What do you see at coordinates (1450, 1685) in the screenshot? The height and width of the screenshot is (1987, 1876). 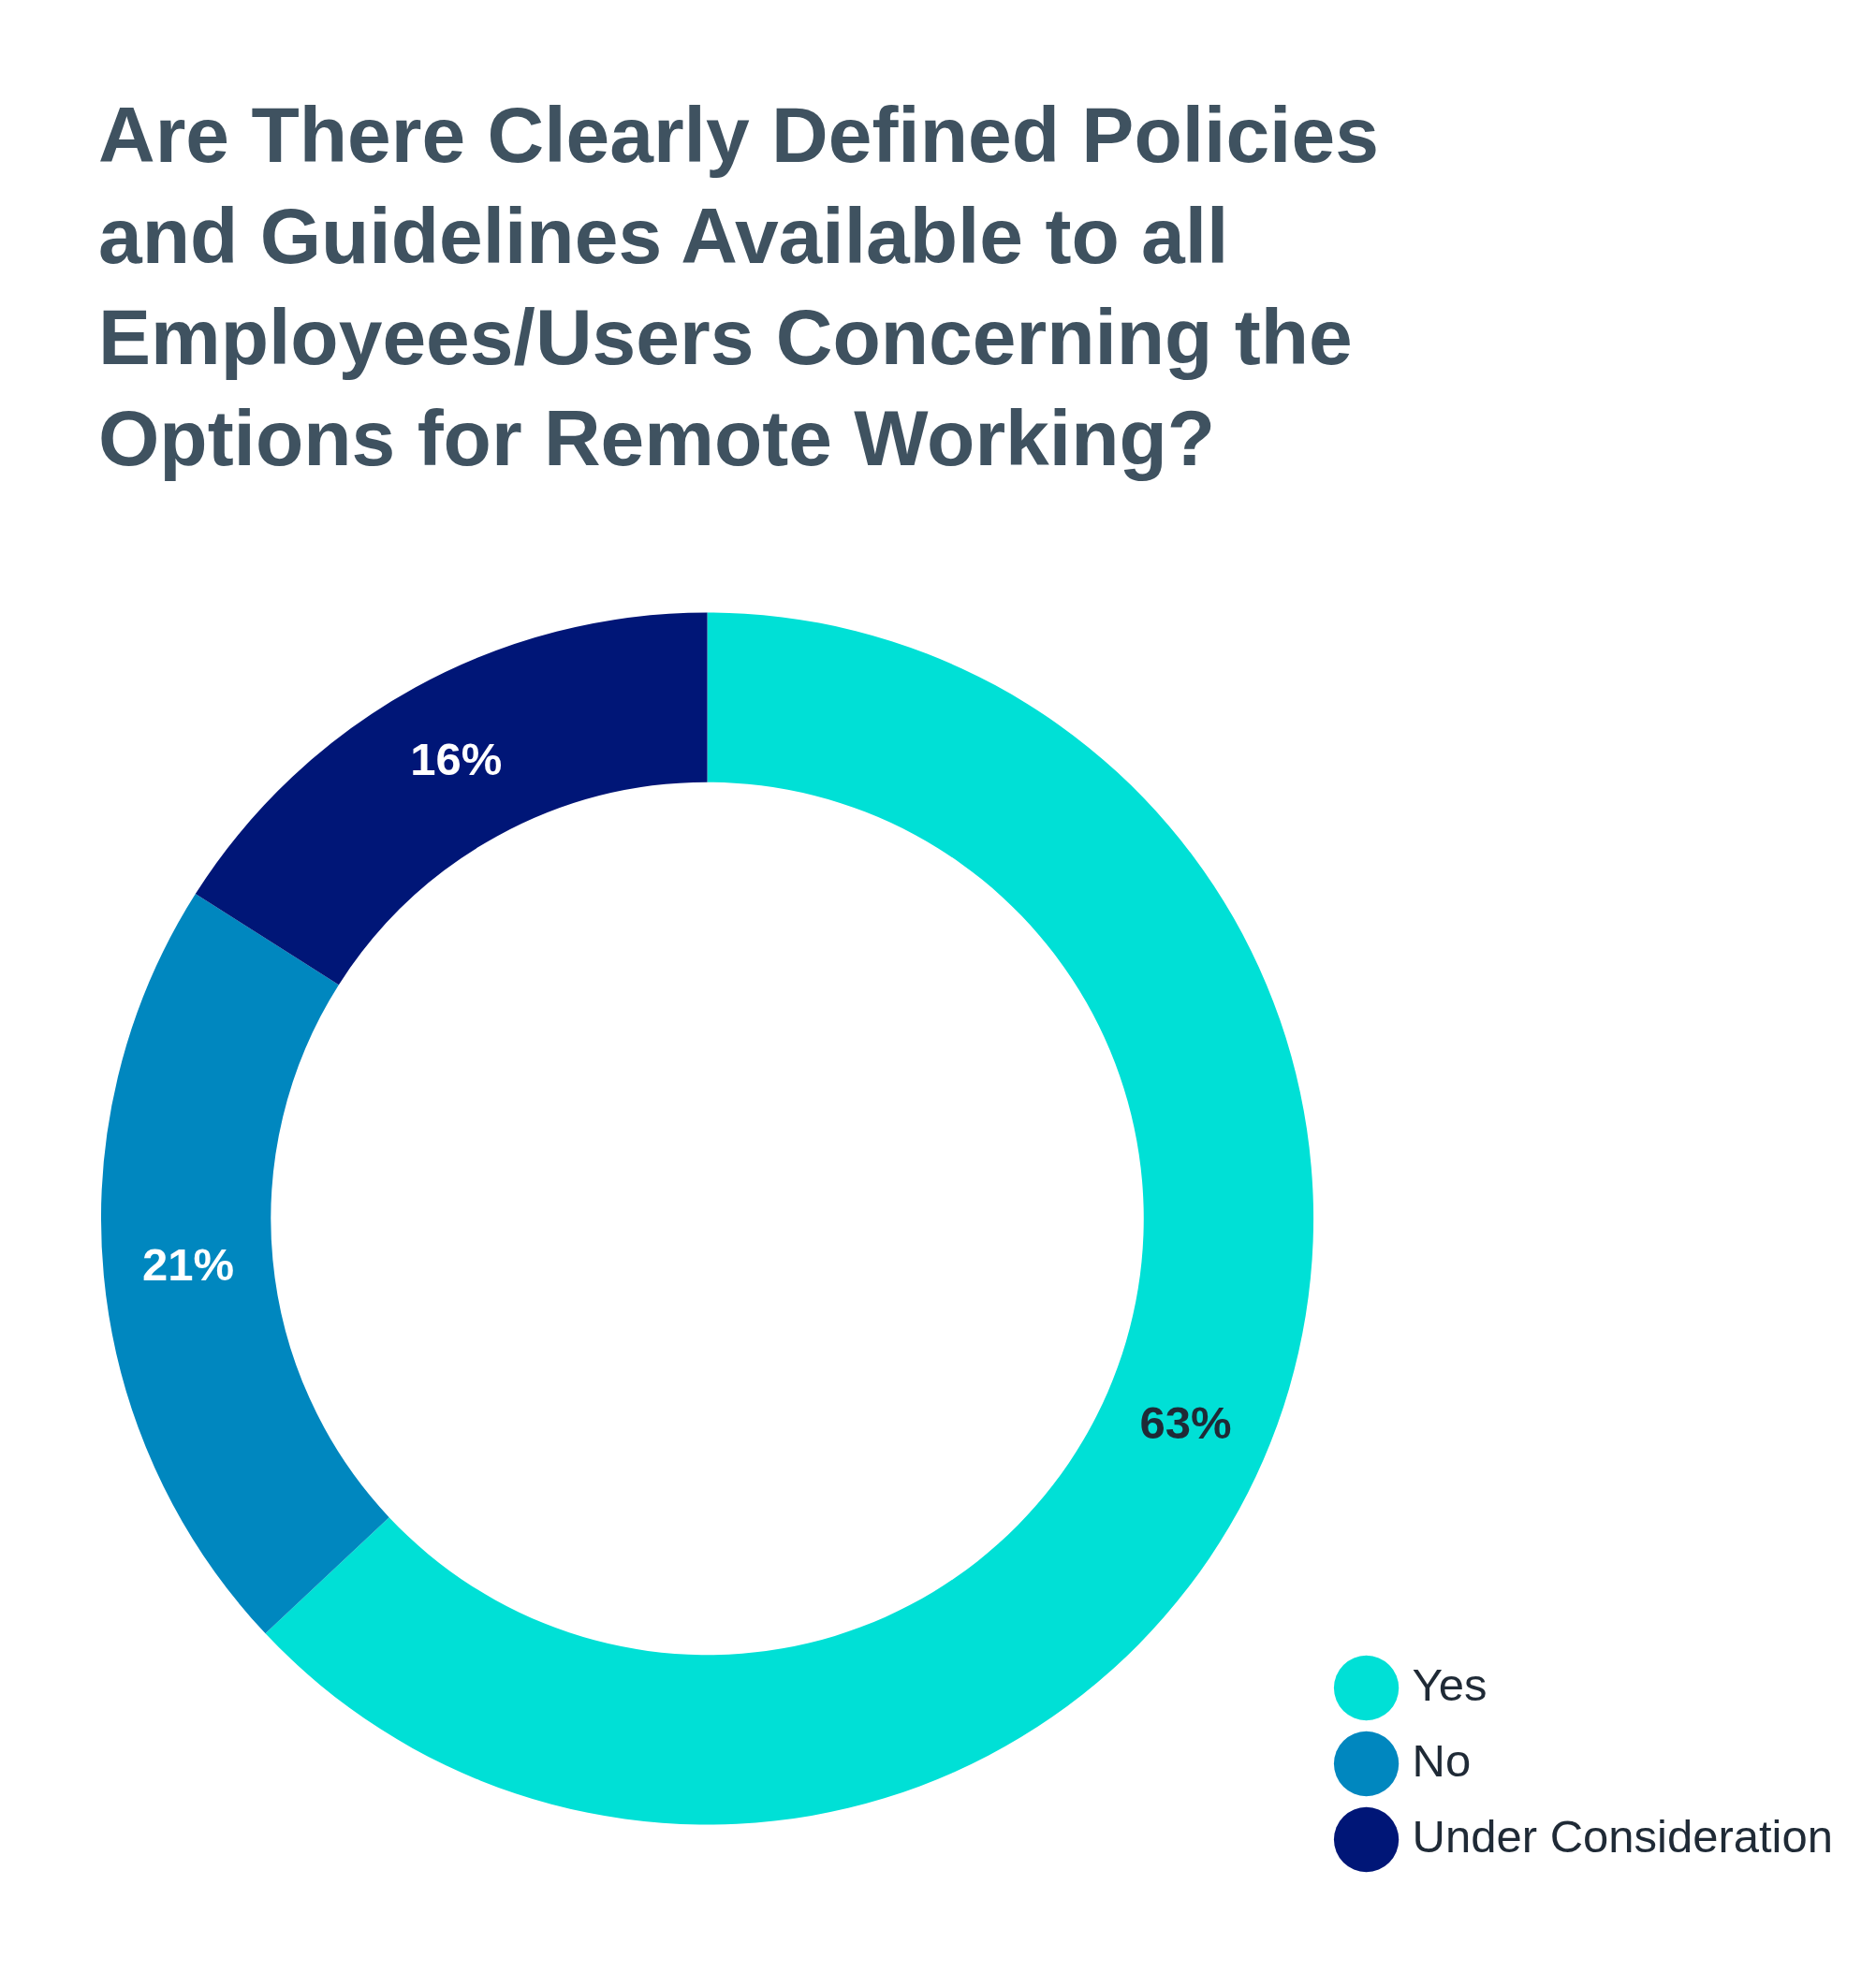 I see `legend-label: Yes` at bounding box center [1450, 1685].